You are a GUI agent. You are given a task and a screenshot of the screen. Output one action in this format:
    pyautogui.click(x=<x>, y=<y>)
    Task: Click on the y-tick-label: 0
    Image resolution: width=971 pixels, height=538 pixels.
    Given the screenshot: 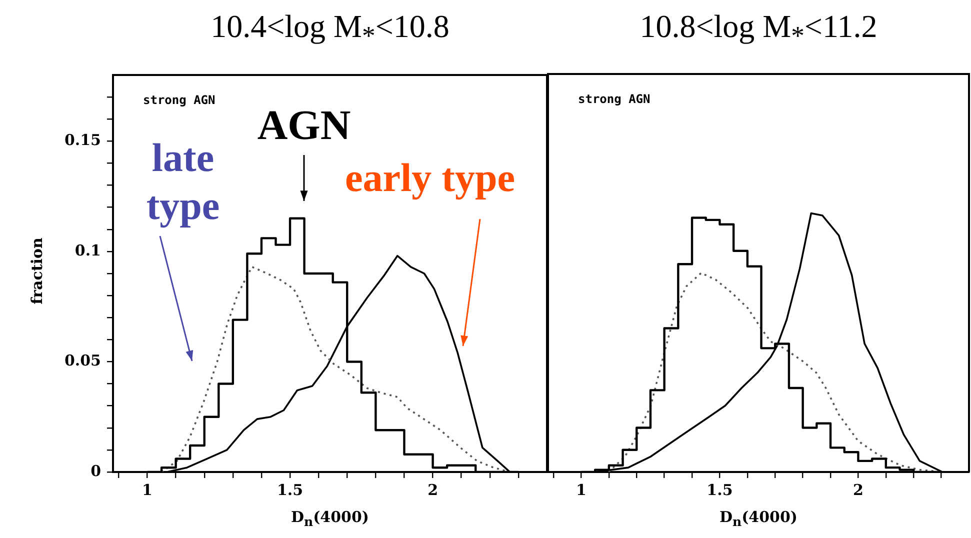 What is the action you would take?
    pyautogui.click(x=95, y=471)
    